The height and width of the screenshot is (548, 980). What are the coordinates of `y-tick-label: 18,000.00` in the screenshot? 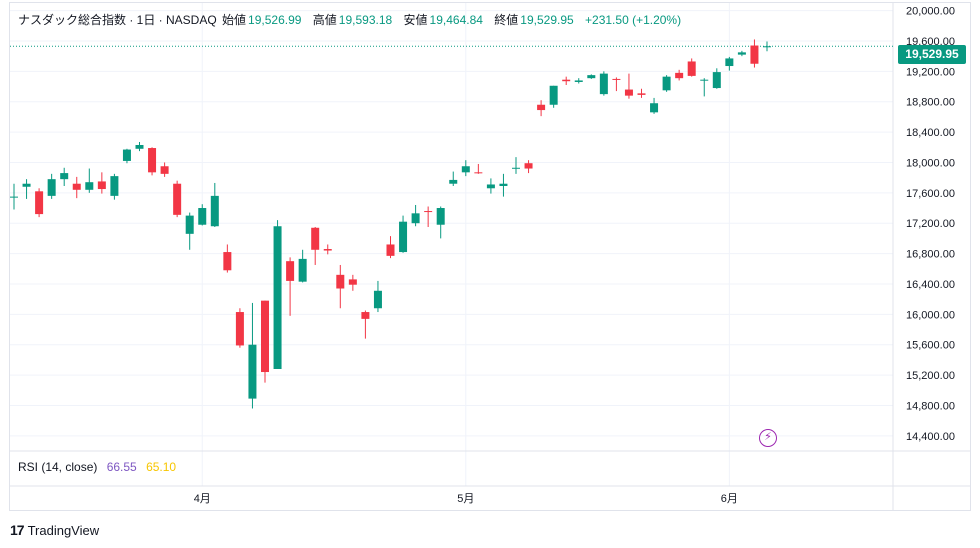 It's located at (930, 163).